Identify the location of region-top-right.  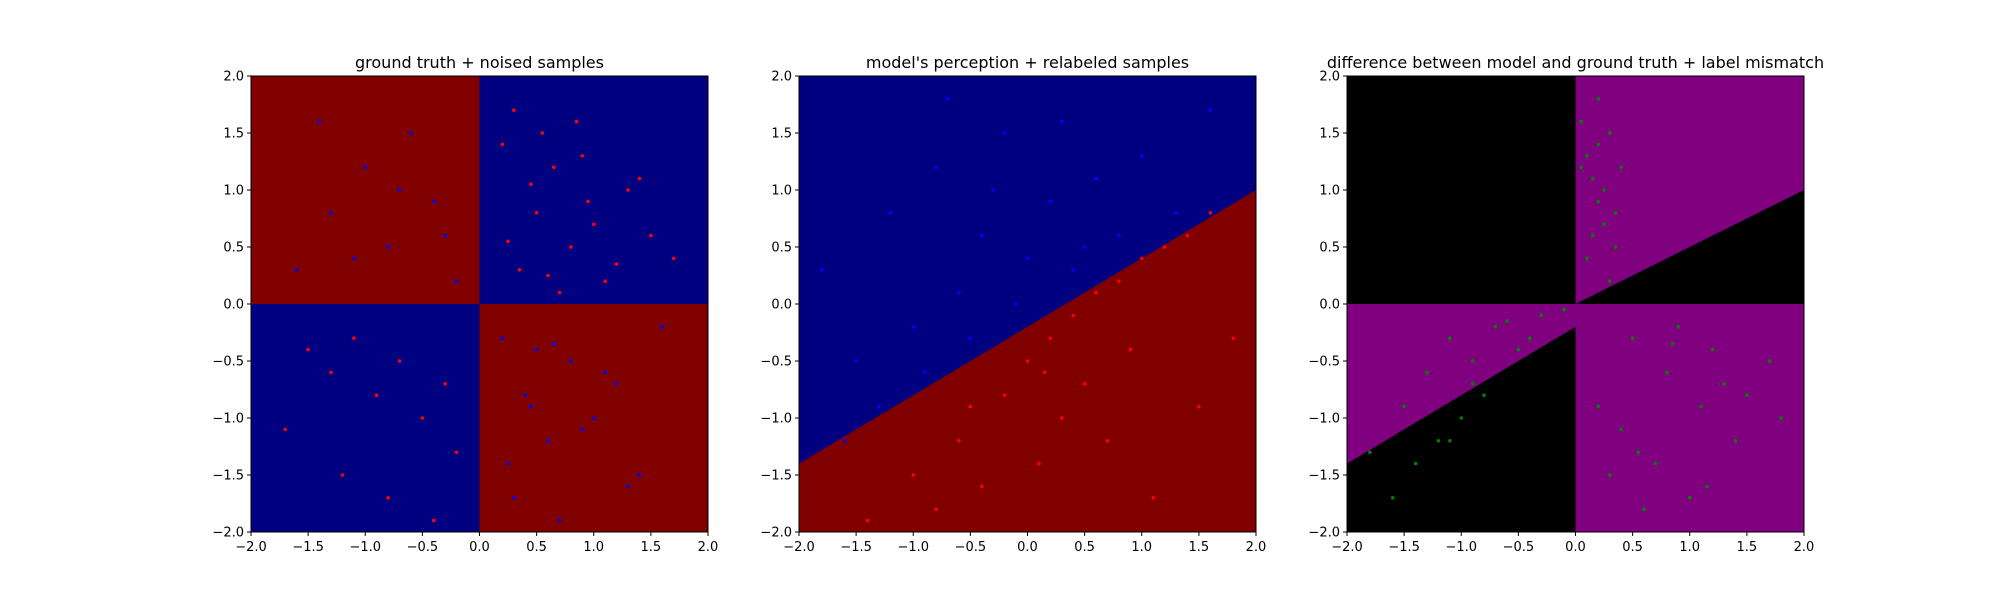
(593, 190).